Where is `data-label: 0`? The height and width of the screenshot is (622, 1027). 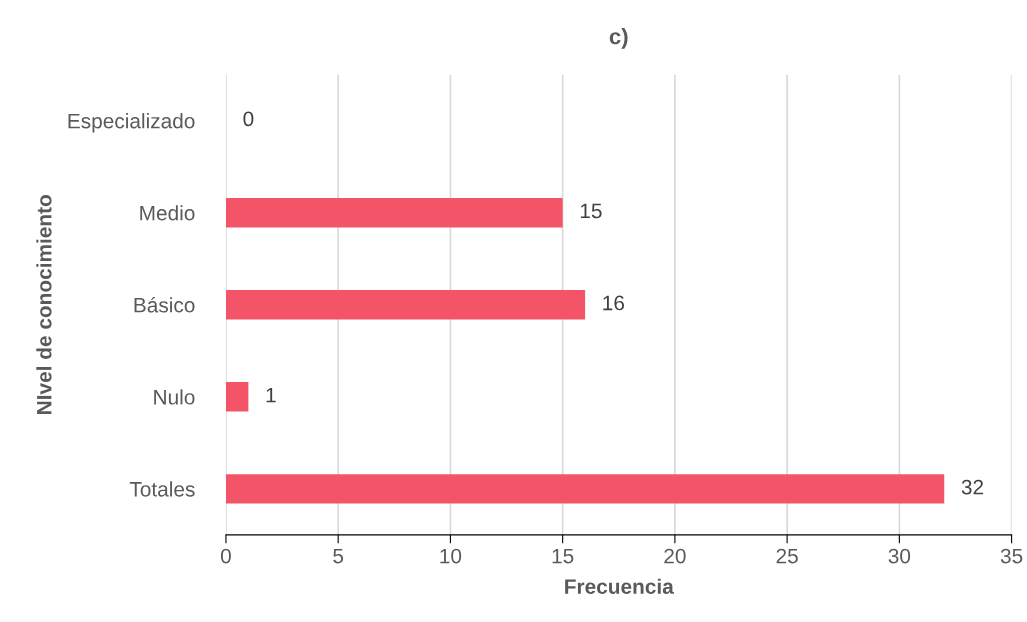
data-label: 0 is located at coordinates (248, 119).